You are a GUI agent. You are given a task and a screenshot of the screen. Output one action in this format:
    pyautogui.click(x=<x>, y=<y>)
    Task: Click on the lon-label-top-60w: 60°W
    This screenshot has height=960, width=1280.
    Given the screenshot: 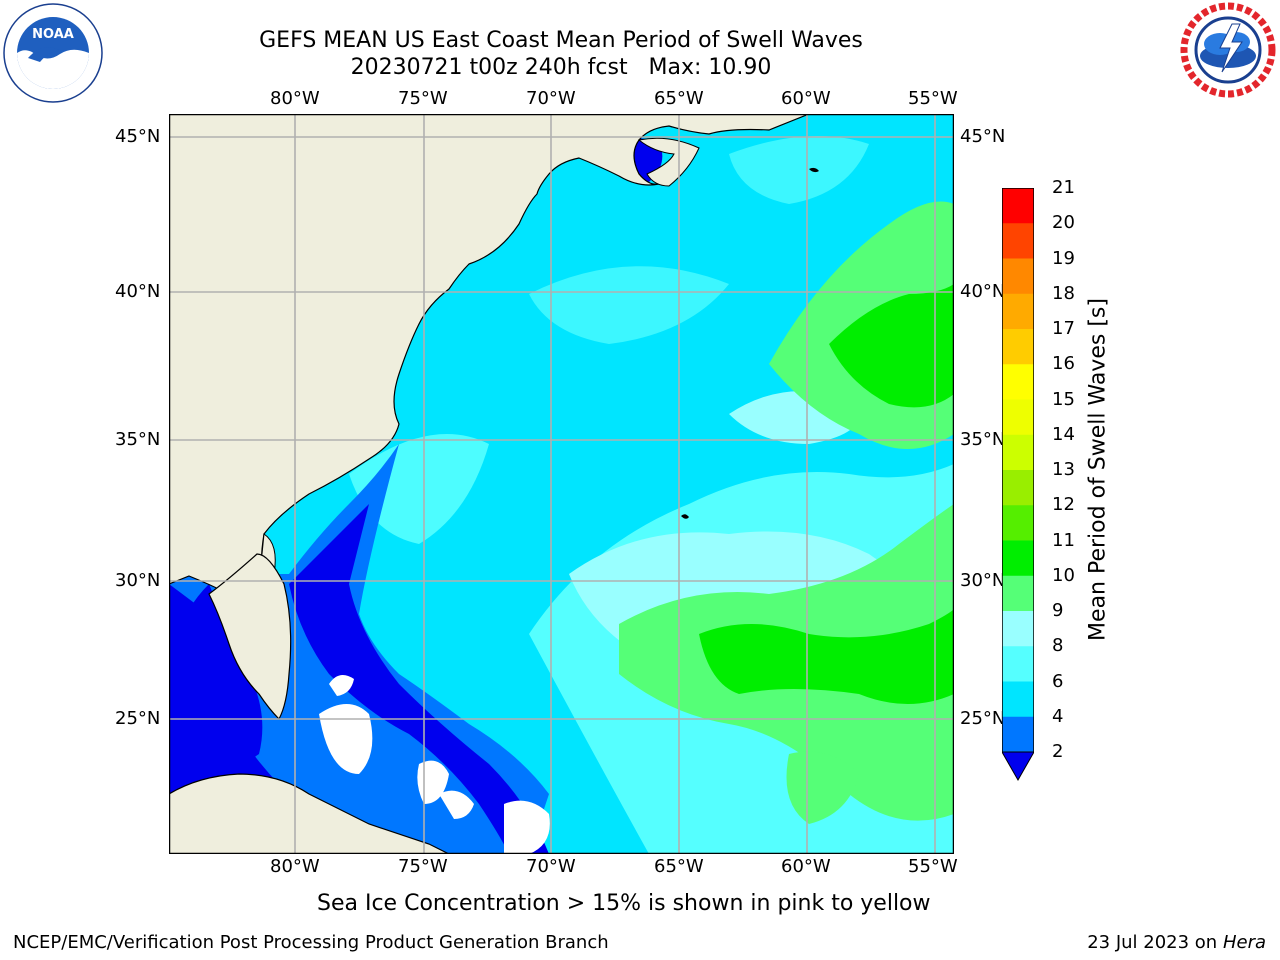 What is the action you would take?
    pyautogui.click(x=806, y=98)
    